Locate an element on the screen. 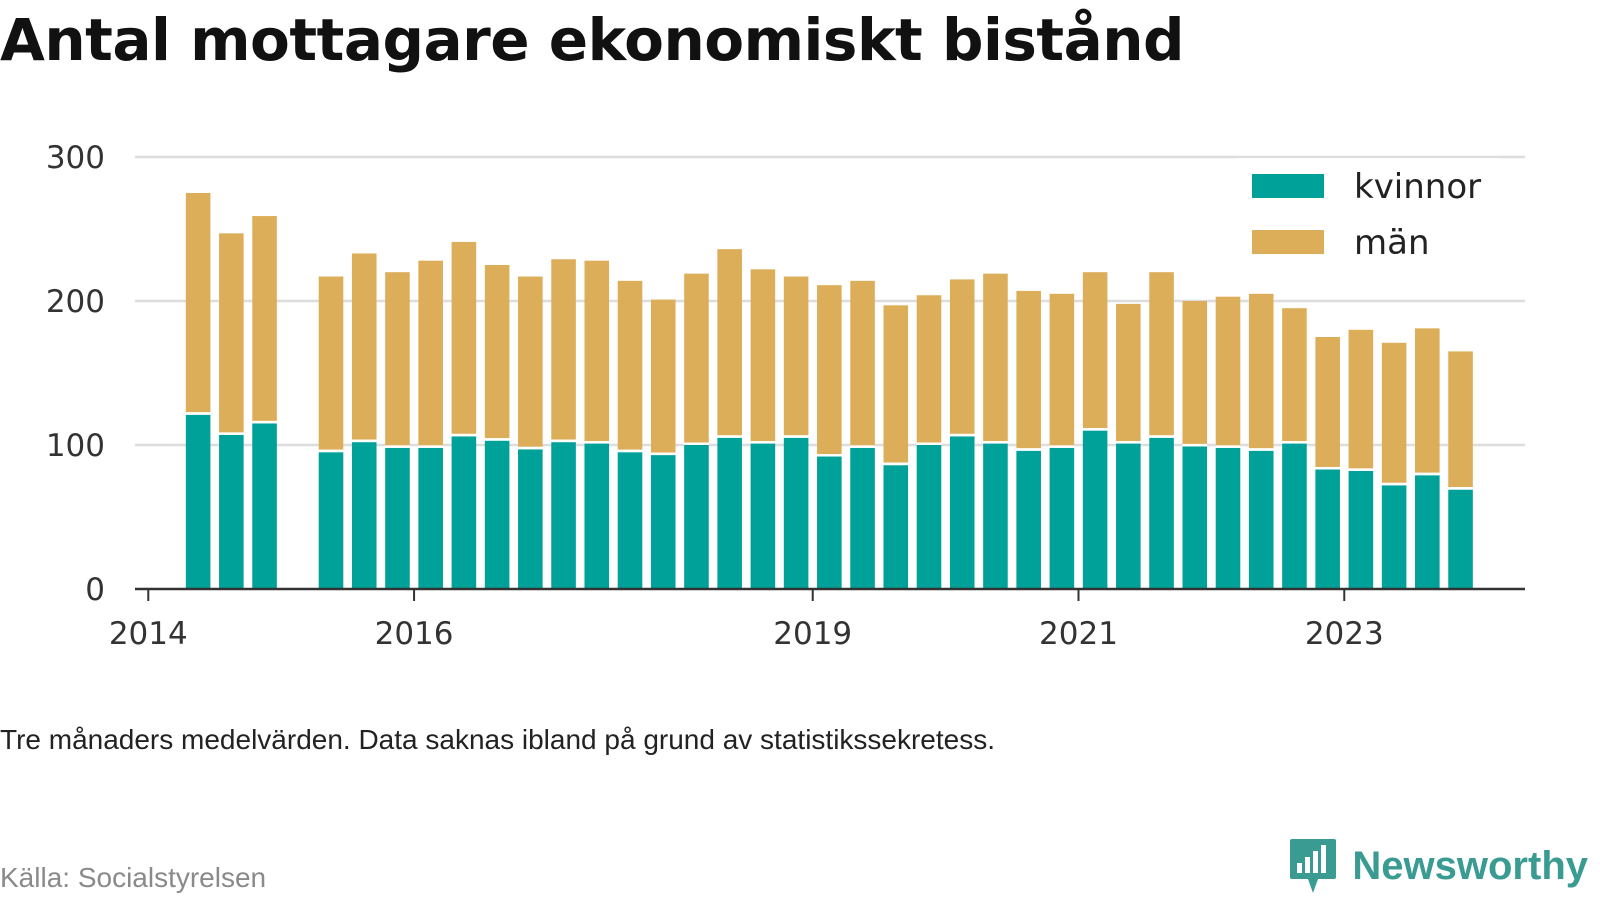 The height and width of the screenshot is (900, 1600). legend-label: män is located at coordinates (1392, 243).